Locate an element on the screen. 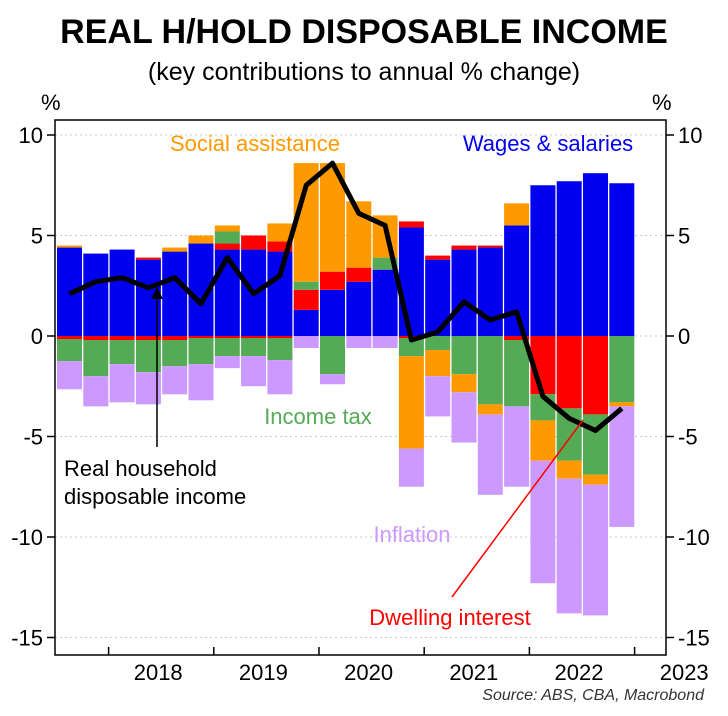 This screenshot has width=728, height=716. chart-subtitle: (key contributions to annual % change) is located at coordinates (364, 72).